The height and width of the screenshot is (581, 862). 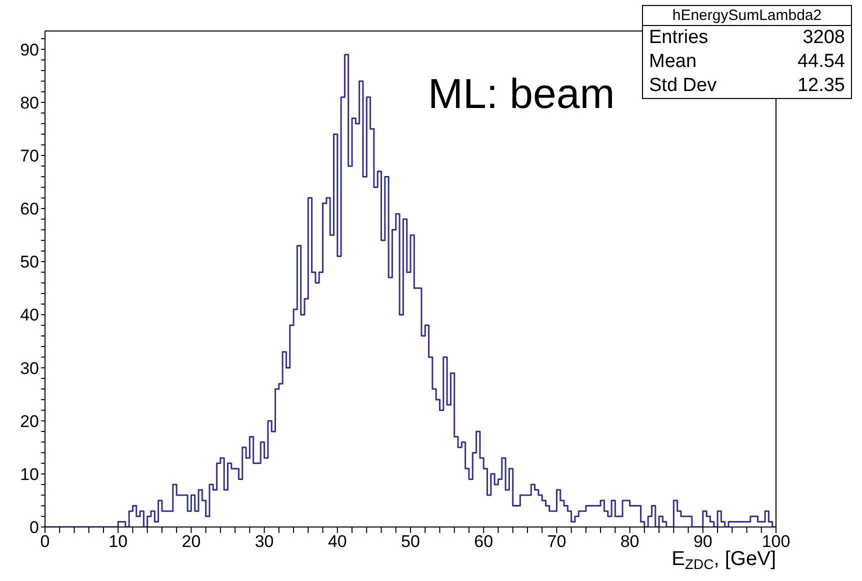 What do you see at coordinates (821, 86) in the screenshot?
I see `text: 12.35` at bounding box center [821, 86].